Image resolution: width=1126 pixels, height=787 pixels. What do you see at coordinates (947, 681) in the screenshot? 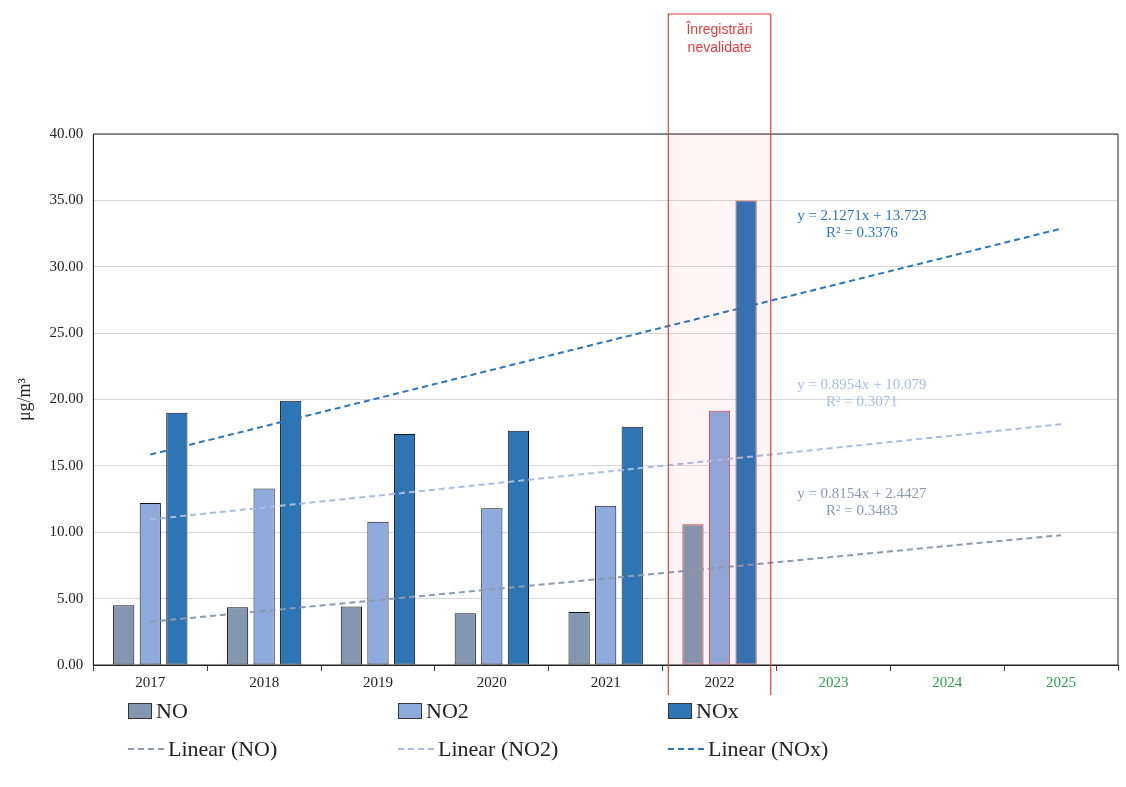
I see `x-tick-label: 2024` at bounding box center [947, 681].